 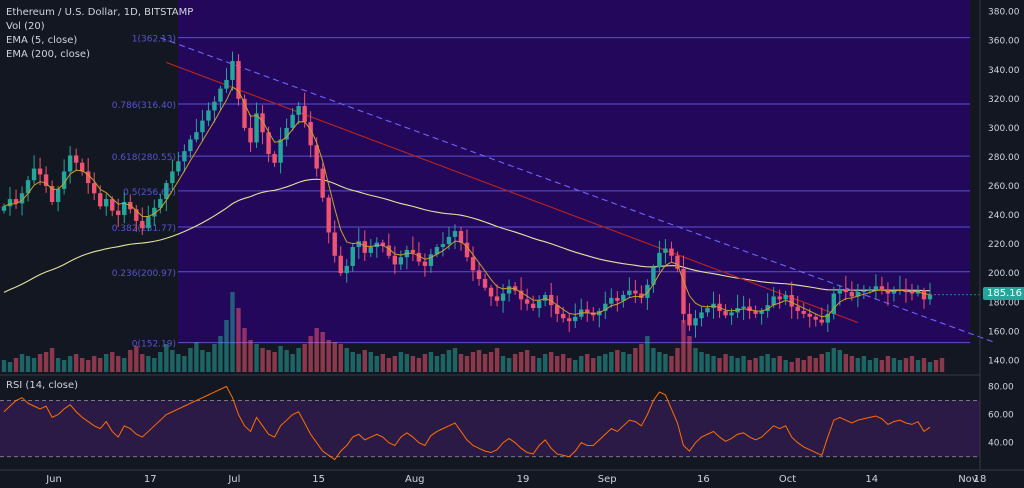 What do you see at coordinates (150, 479) in the screenshot?
I see `time-tick-label: 17` at bounding box center [150, 479].